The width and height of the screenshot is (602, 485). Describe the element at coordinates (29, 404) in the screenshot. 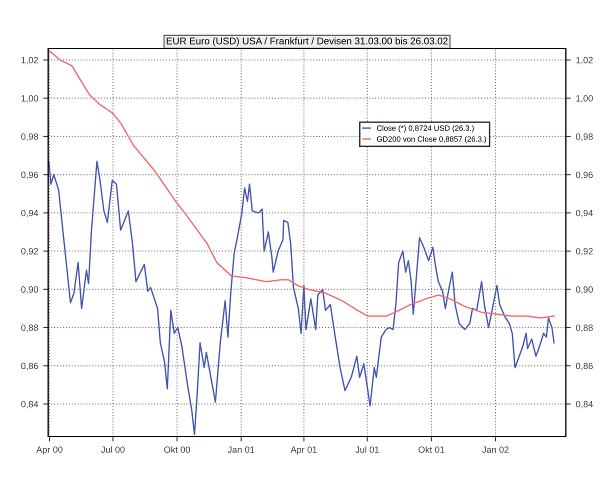

I see `y-tick-label: 0,84` at that location.